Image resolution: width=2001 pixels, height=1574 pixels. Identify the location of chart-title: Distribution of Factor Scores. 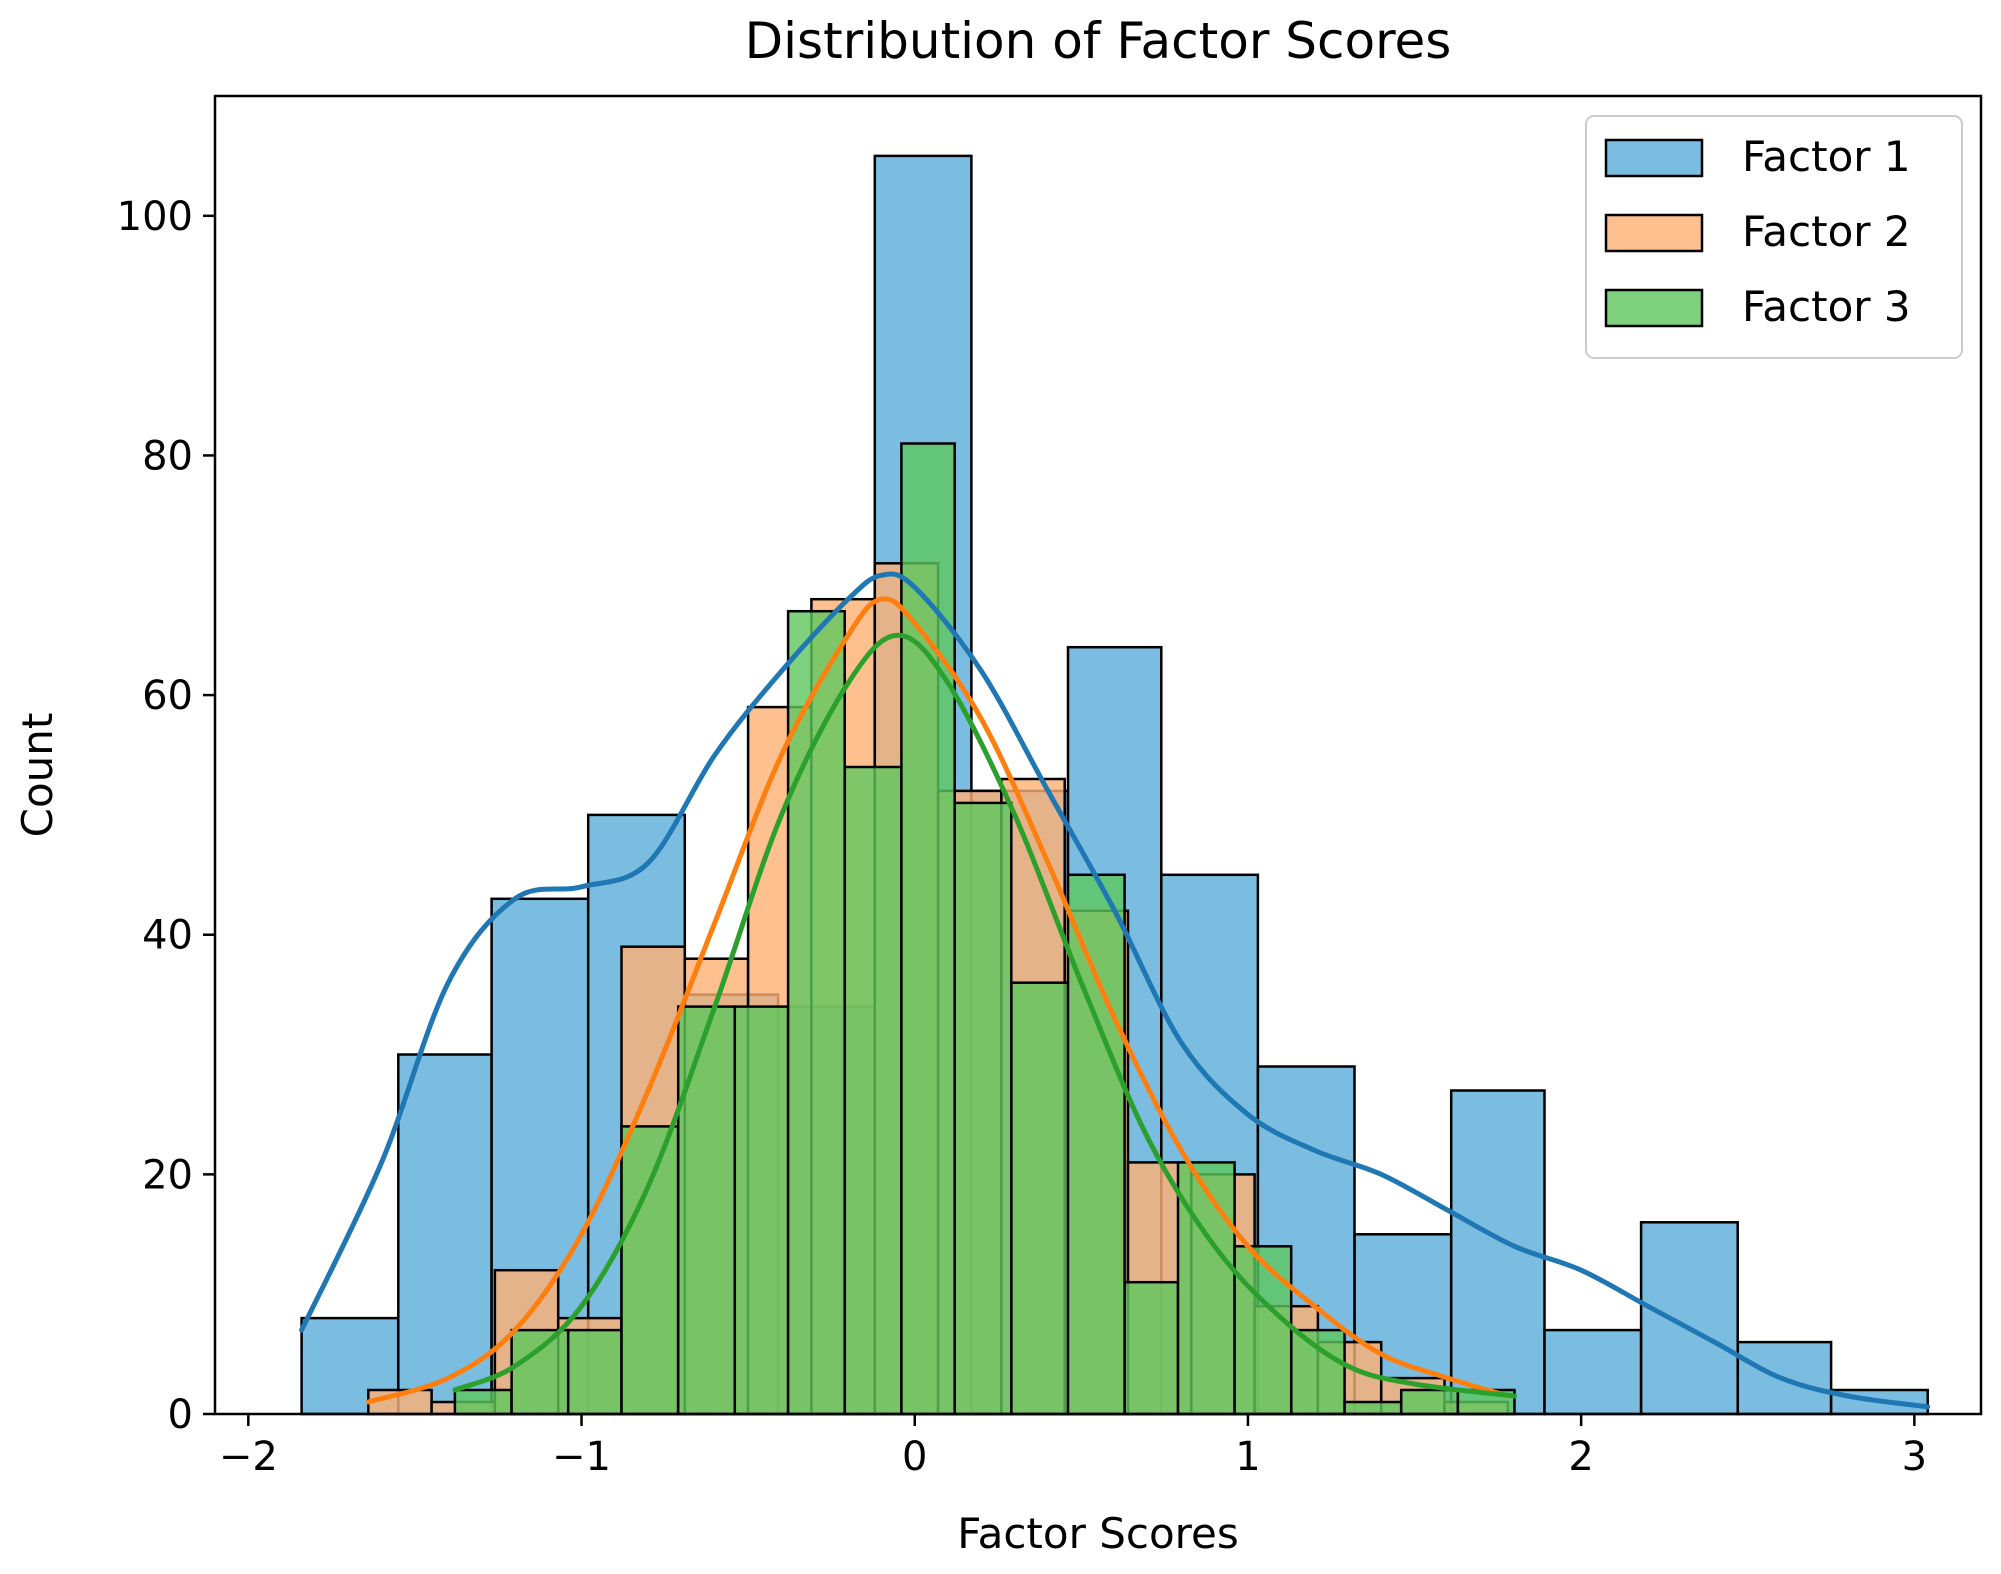
(1098, 41).